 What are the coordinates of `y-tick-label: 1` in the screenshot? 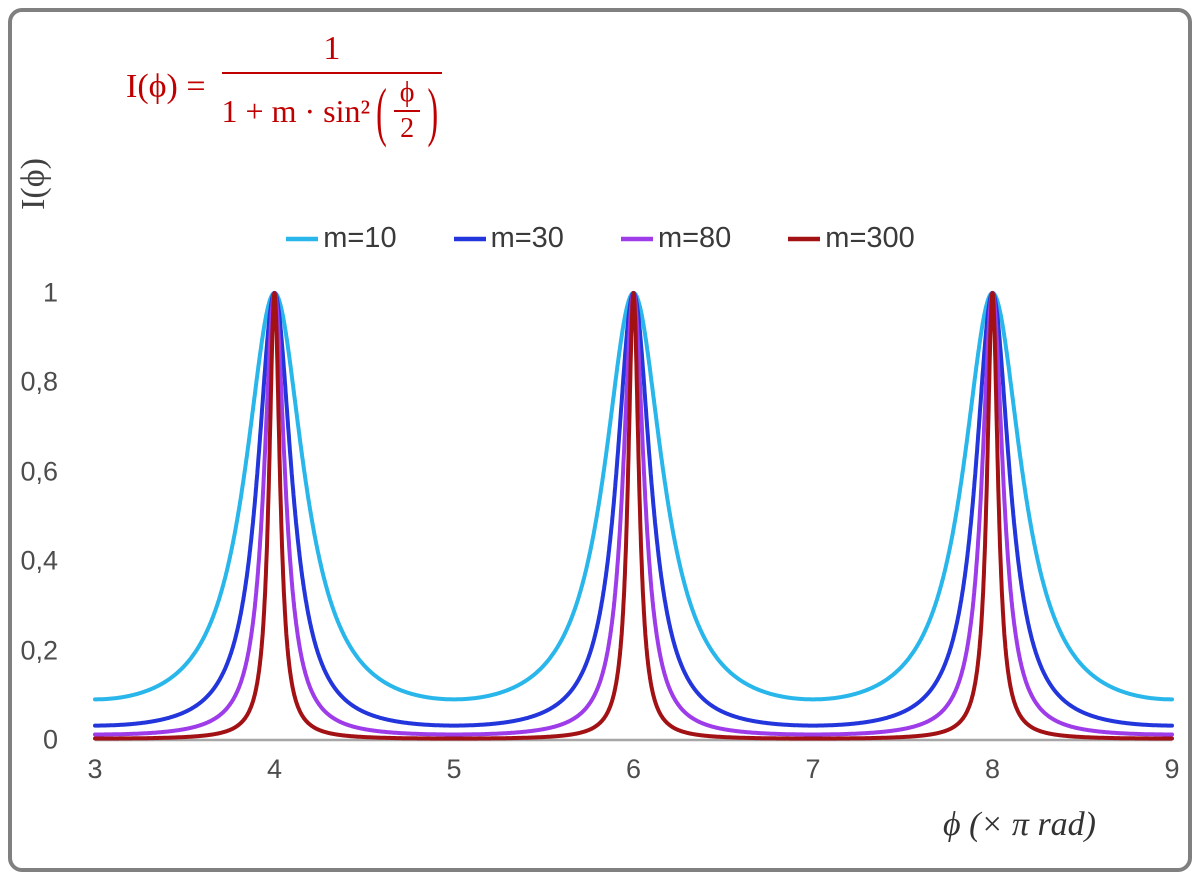 It's located at (50, 292).